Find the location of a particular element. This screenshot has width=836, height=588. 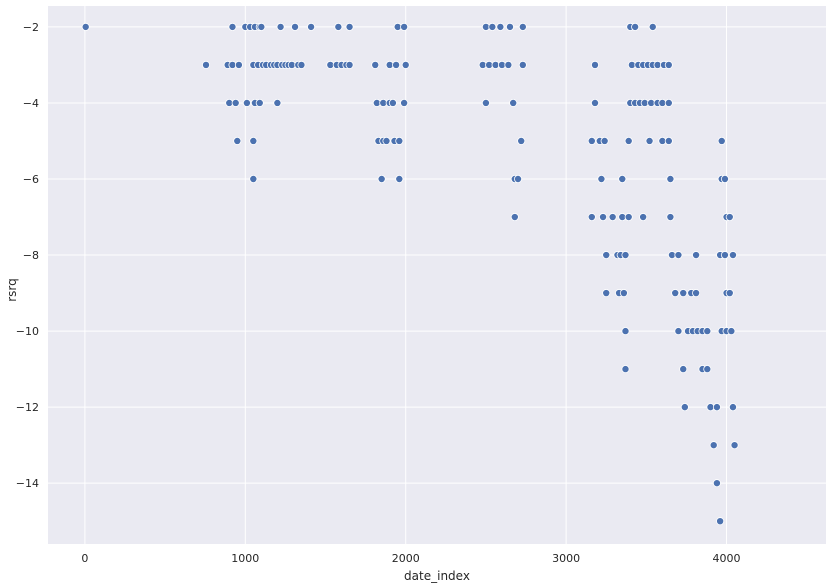

x-axis-label: date_index is located at coordinates (437, 576).